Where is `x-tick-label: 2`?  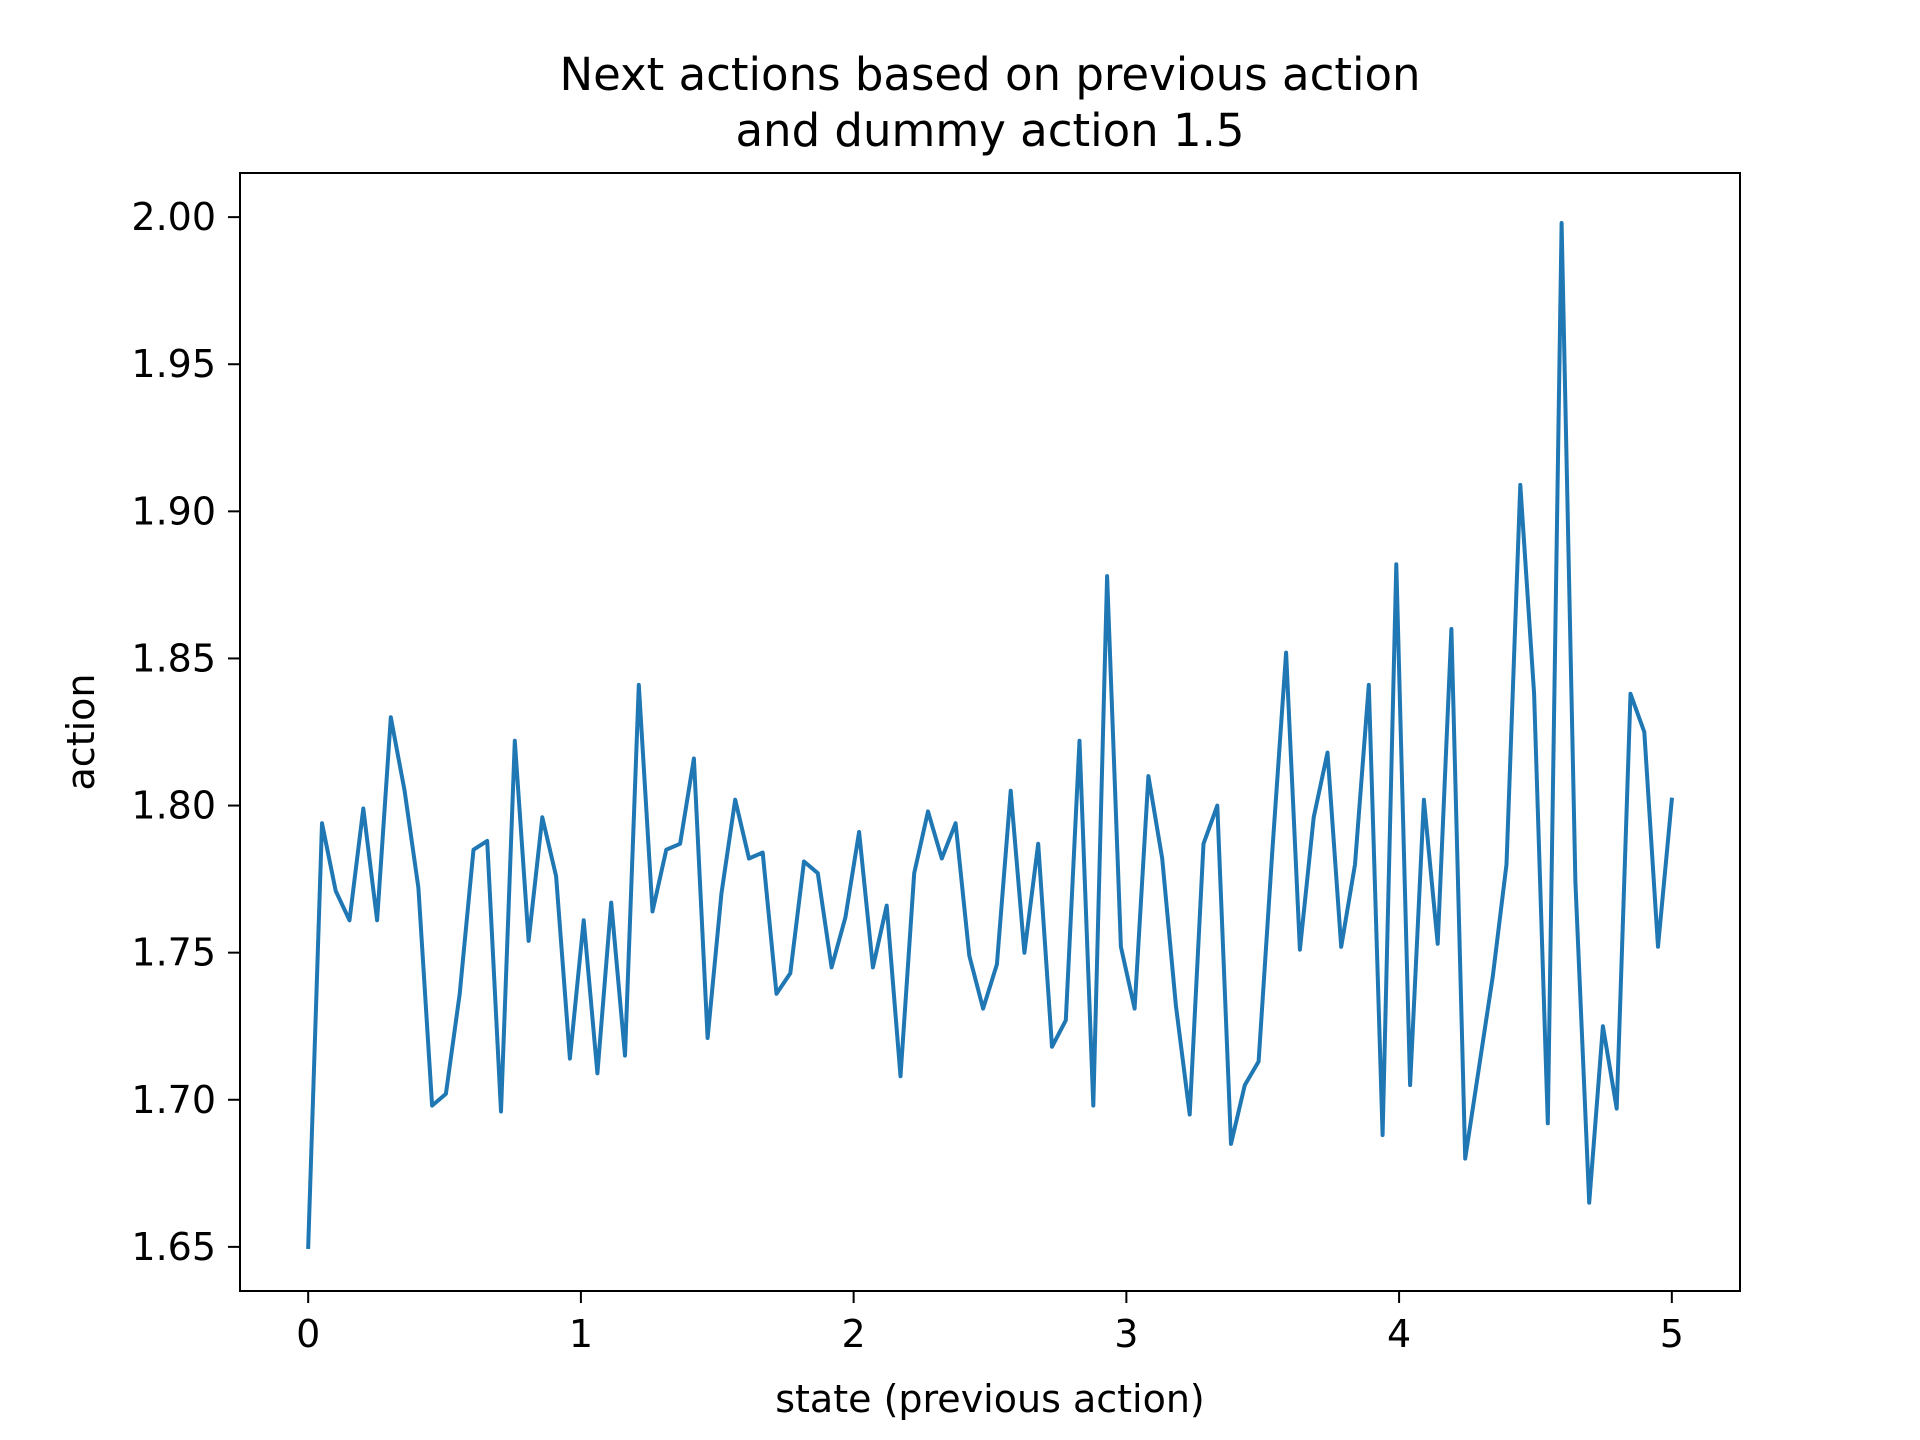 x-tick-label: 2 is located at coordinates (854, 1334).